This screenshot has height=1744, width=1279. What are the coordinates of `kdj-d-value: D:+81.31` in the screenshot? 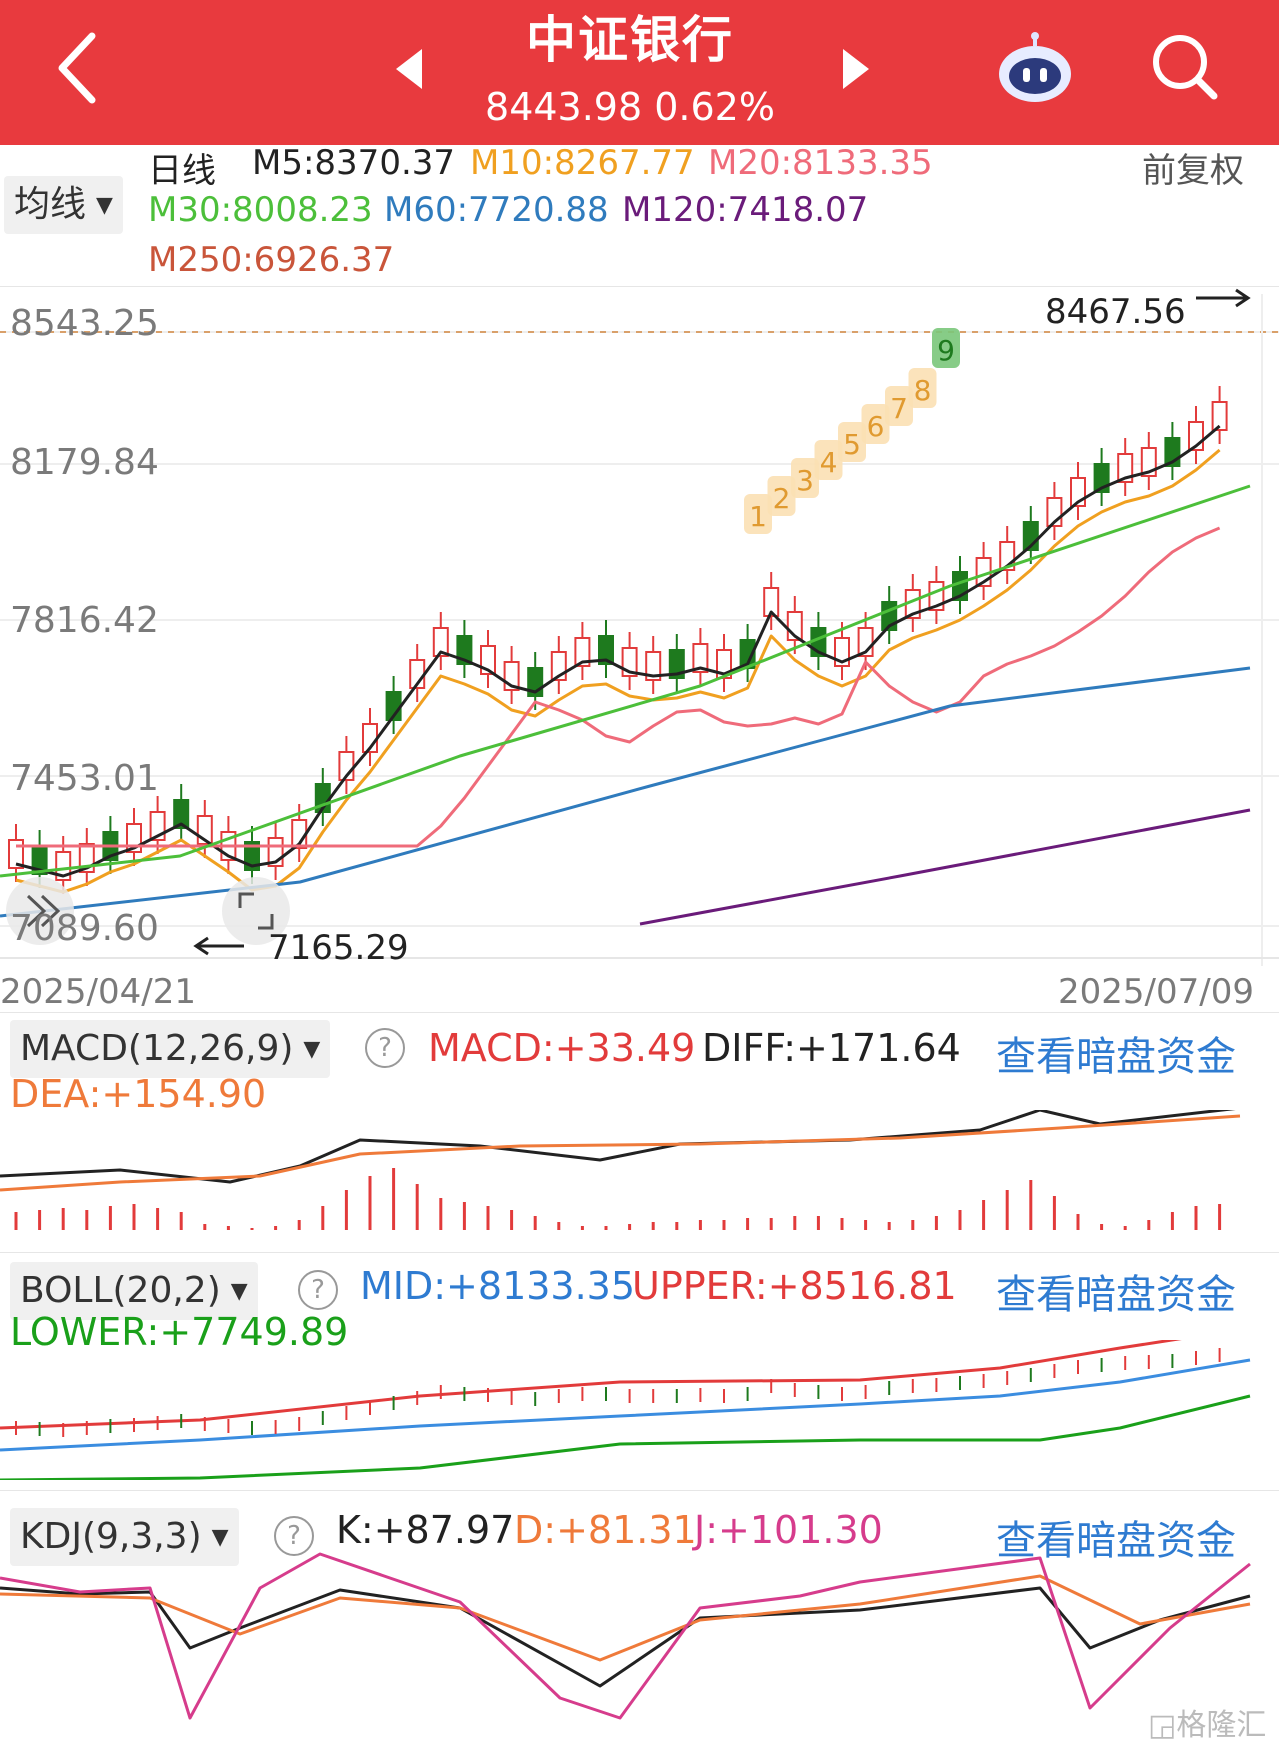 It's located at (605, 1530).